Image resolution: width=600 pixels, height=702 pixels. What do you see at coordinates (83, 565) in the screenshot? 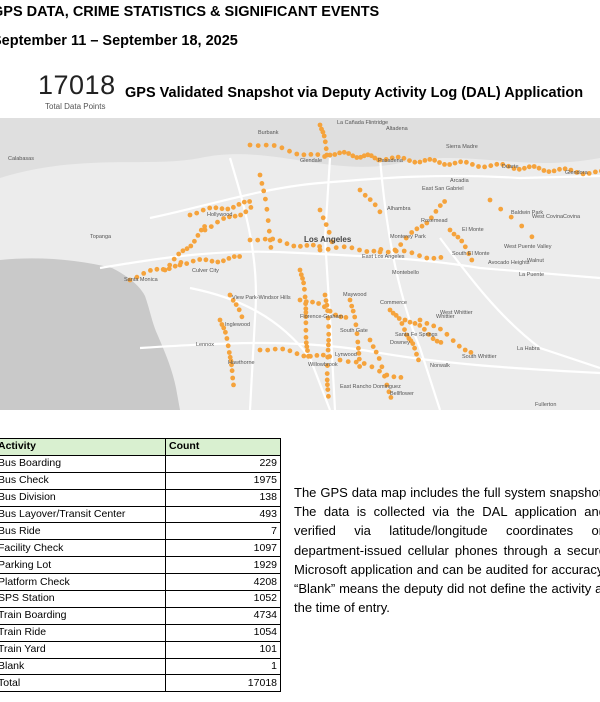
I see `activity-cell: Parking Lot` at bounding box center [83, 565].